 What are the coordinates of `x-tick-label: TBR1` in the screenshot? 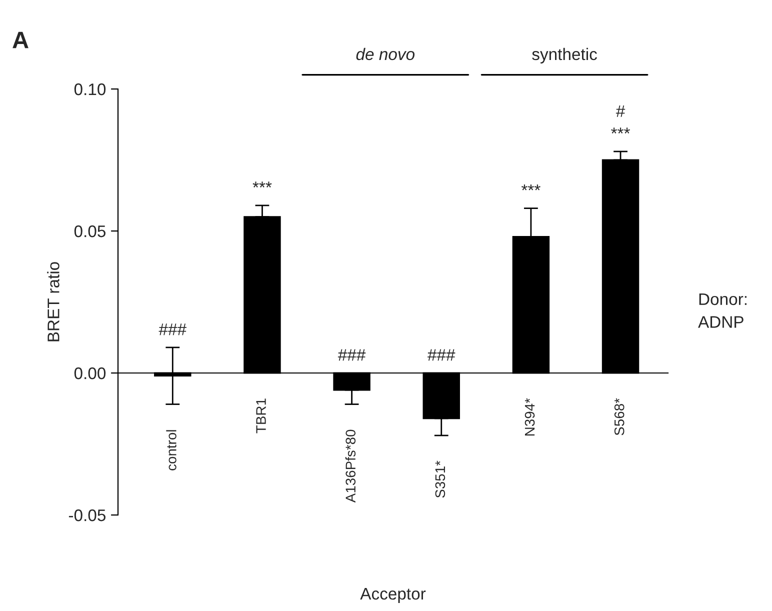 It's located at (261, 416).